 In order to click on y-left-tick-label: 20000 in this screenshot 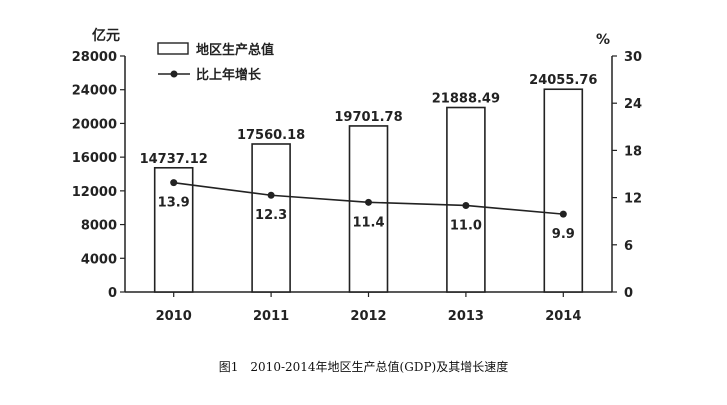, I will do `click(94, 124)`.